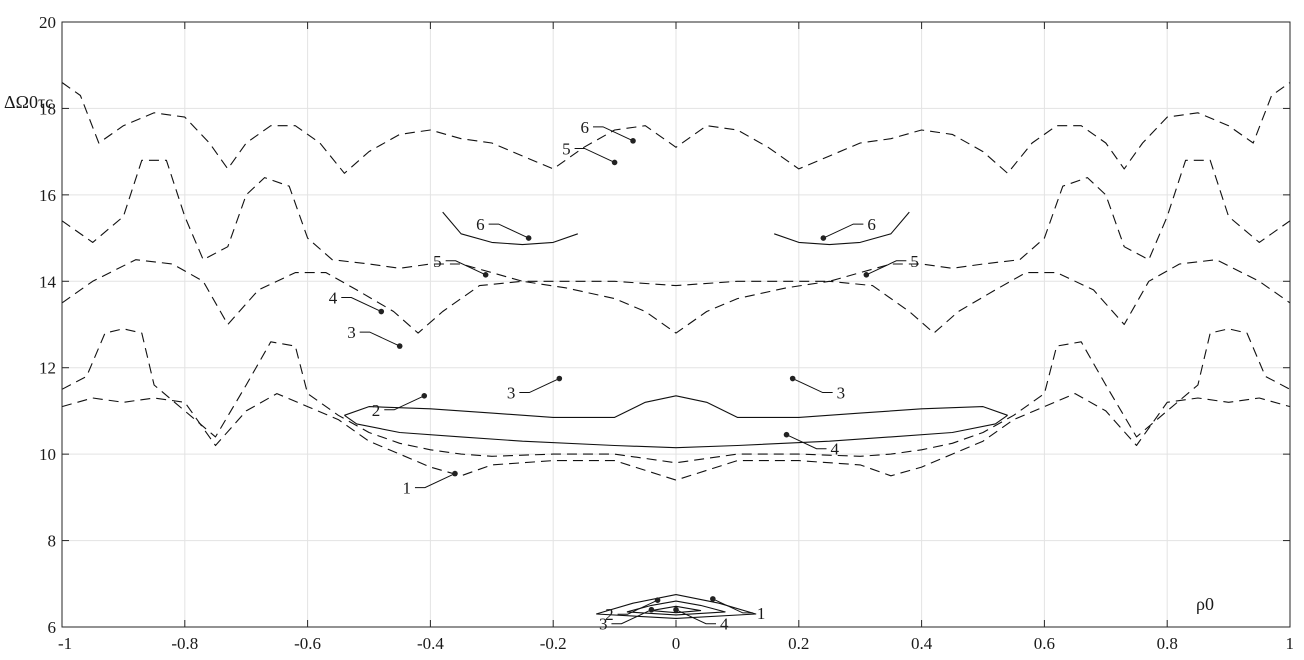 The height and width of the screenshot is (660, 1304). I want to click on x-tick-label: 0.8, so click(1167, 643).